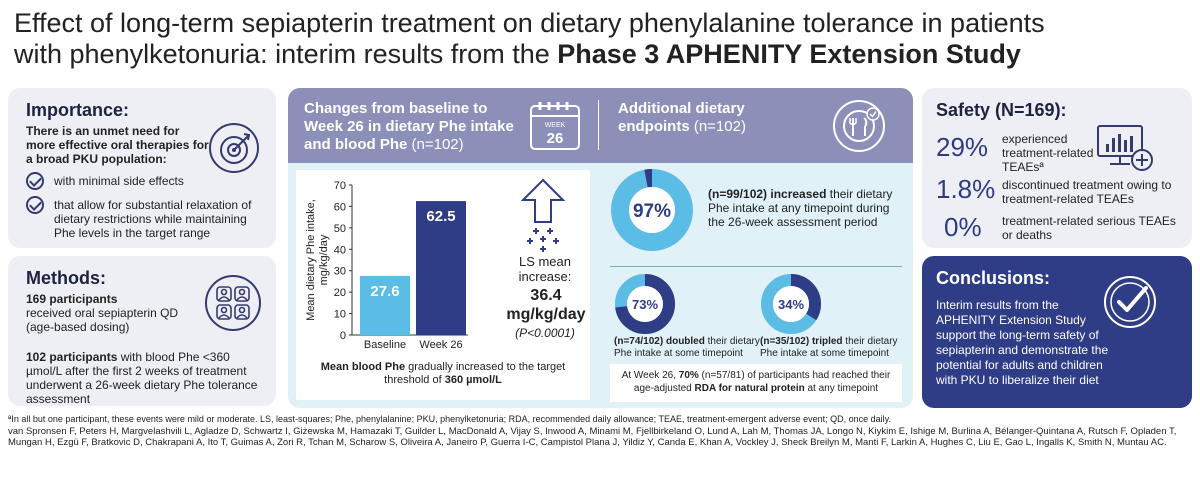 The height and width of the screenshot is (480, 1200). What do you see at coordinates (340, 272) in the screenshot?
I see `y-tick-label: 30` at bounding box center [340, 272].